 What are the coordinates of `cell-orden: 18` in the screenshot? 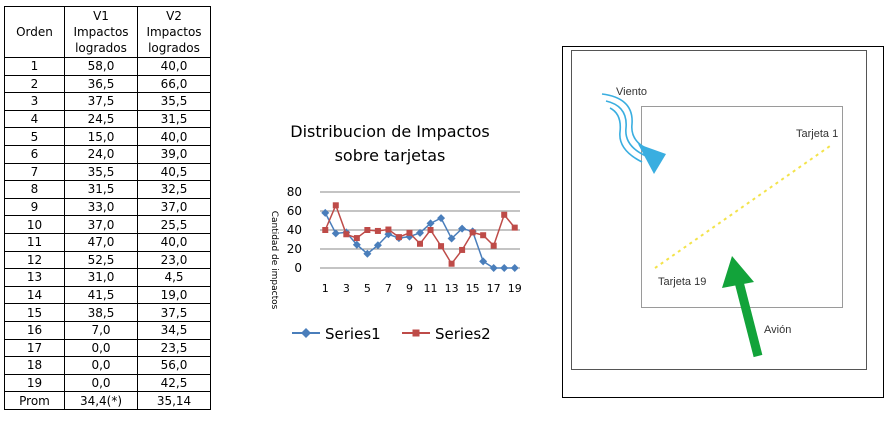 It's located at (34, 365).